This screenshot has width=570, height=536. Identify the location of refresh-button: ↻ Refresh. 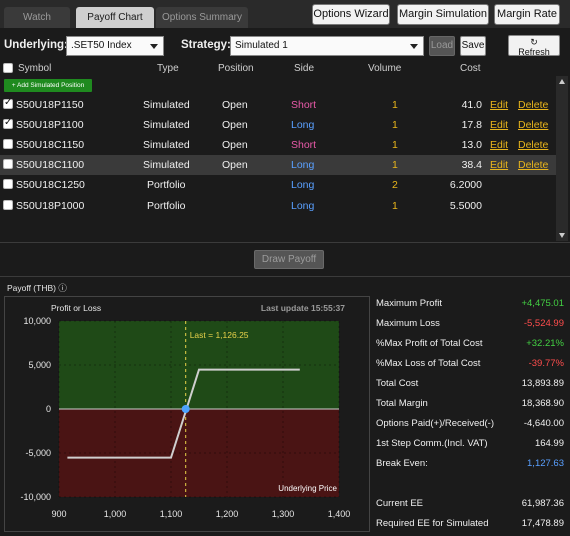
(534, 46).